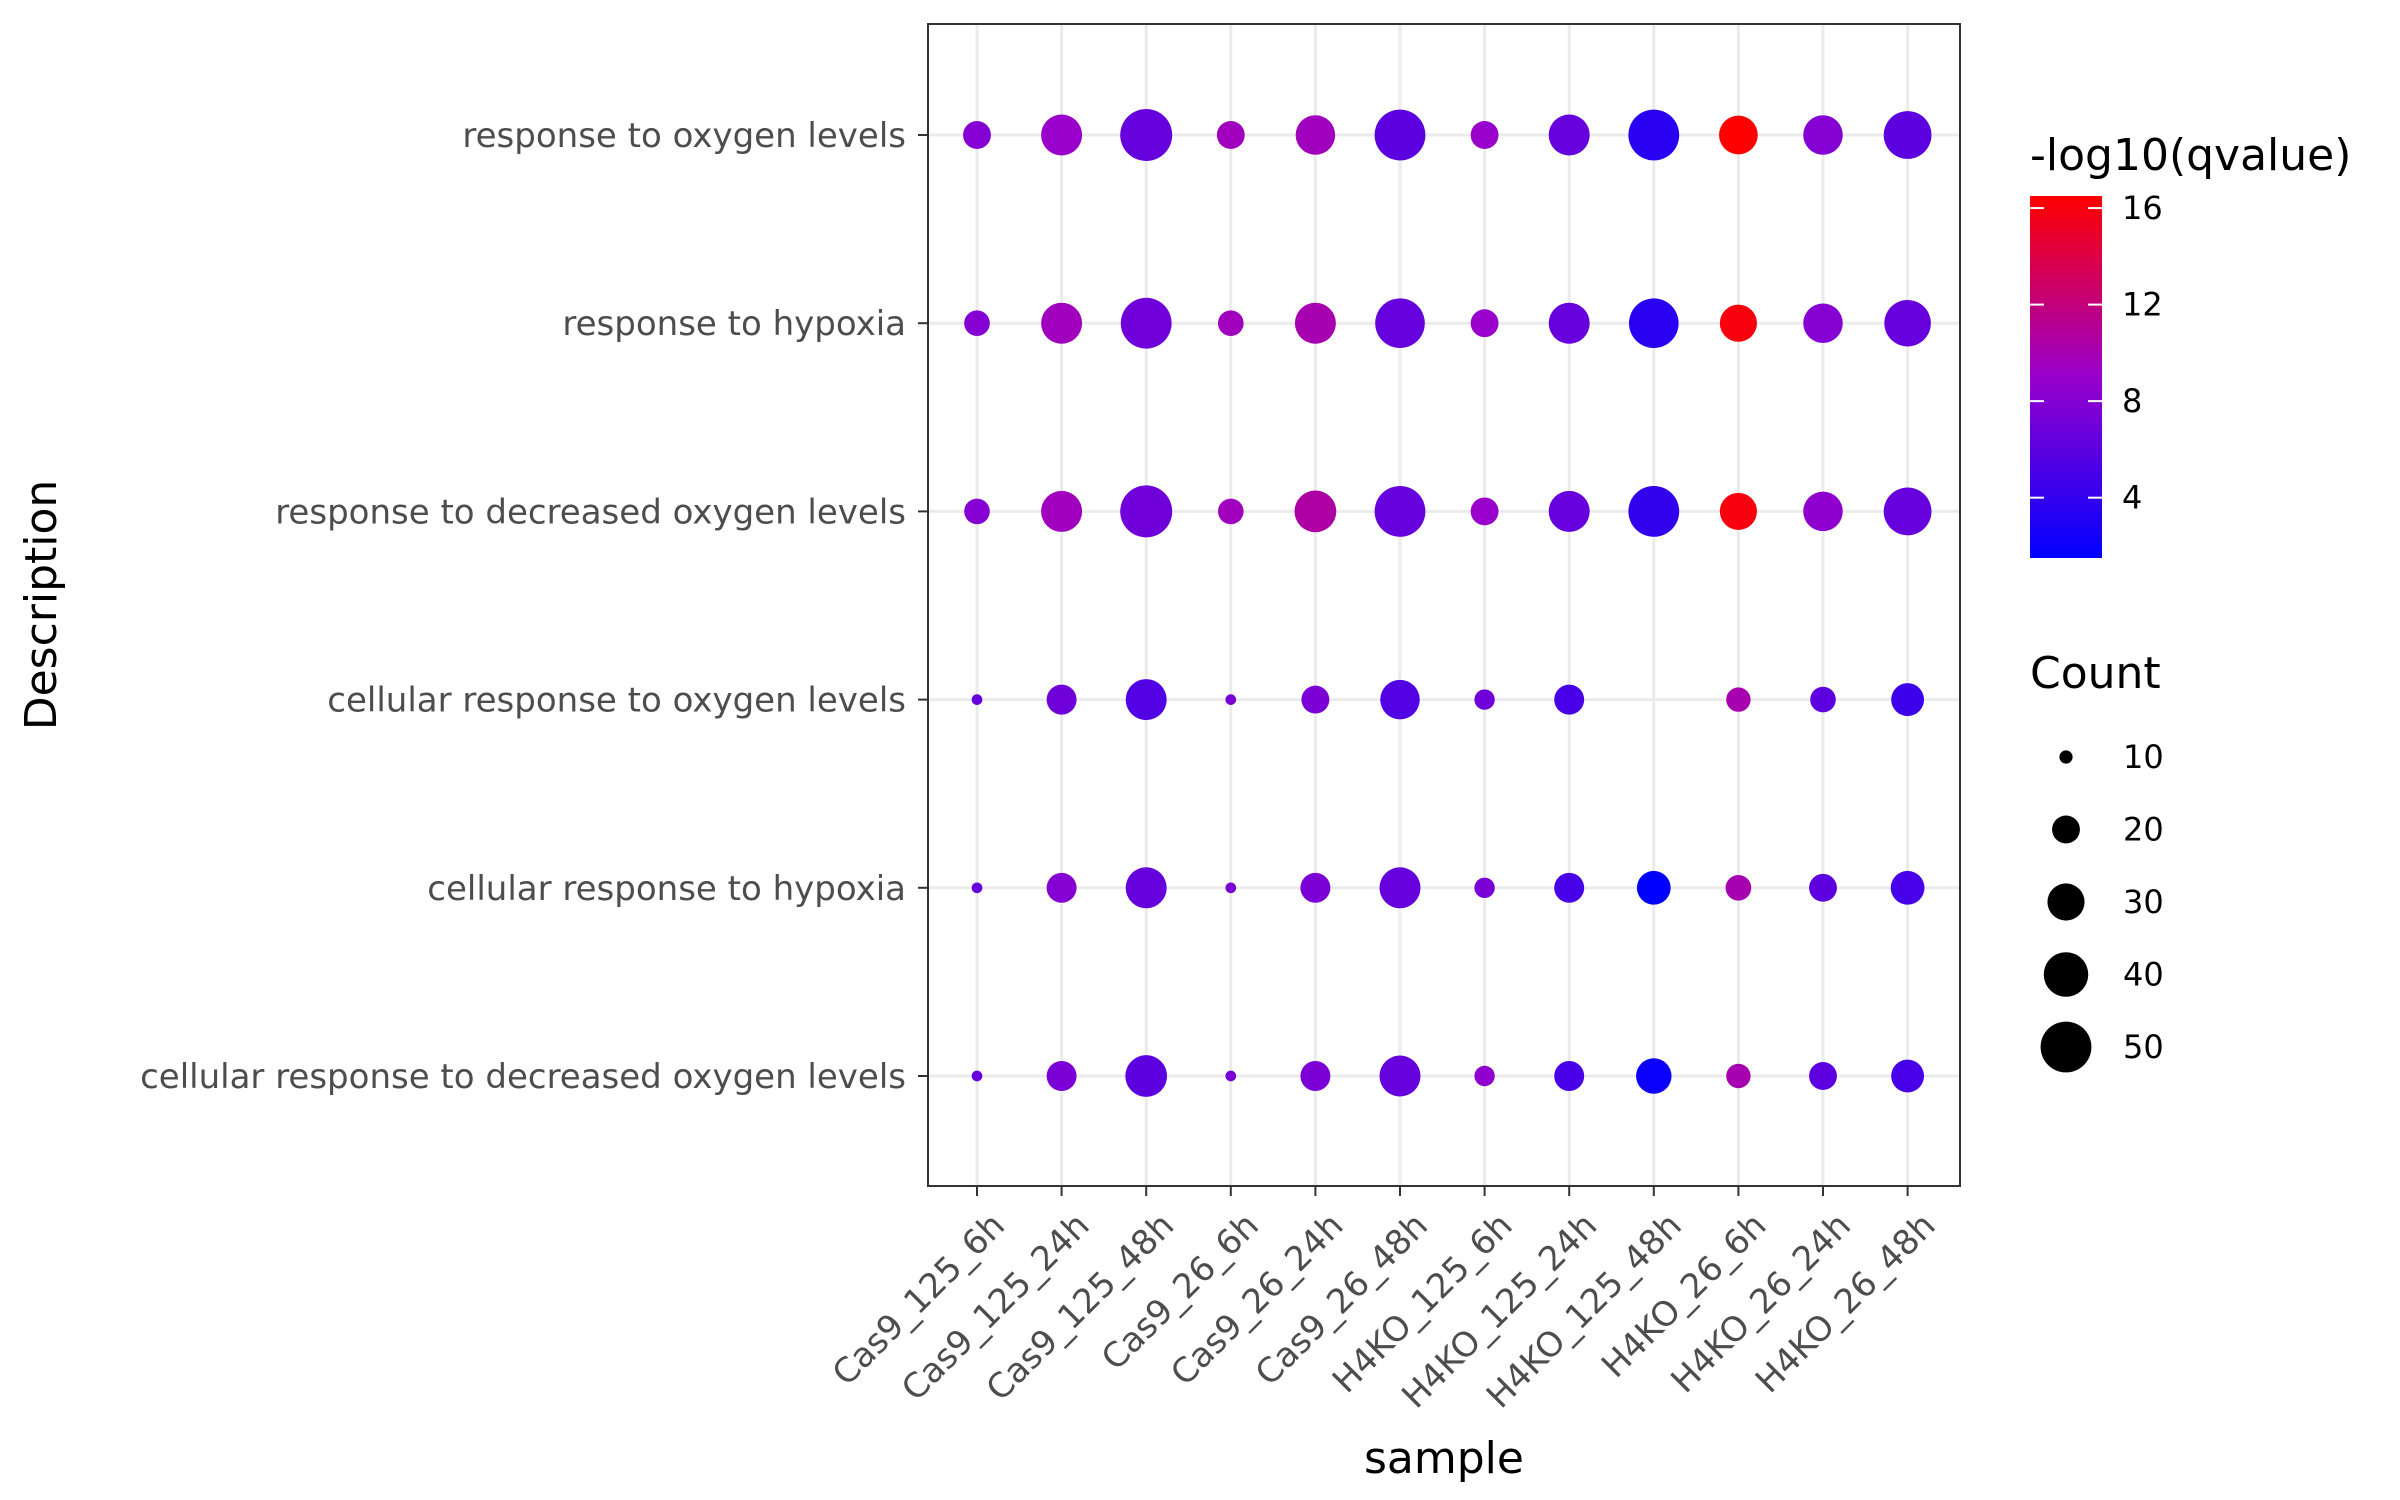  Describe the element at coordinates (666, 889) in the screenshot. I see `y-tick-label: cellular response to hypoxia` at that location.